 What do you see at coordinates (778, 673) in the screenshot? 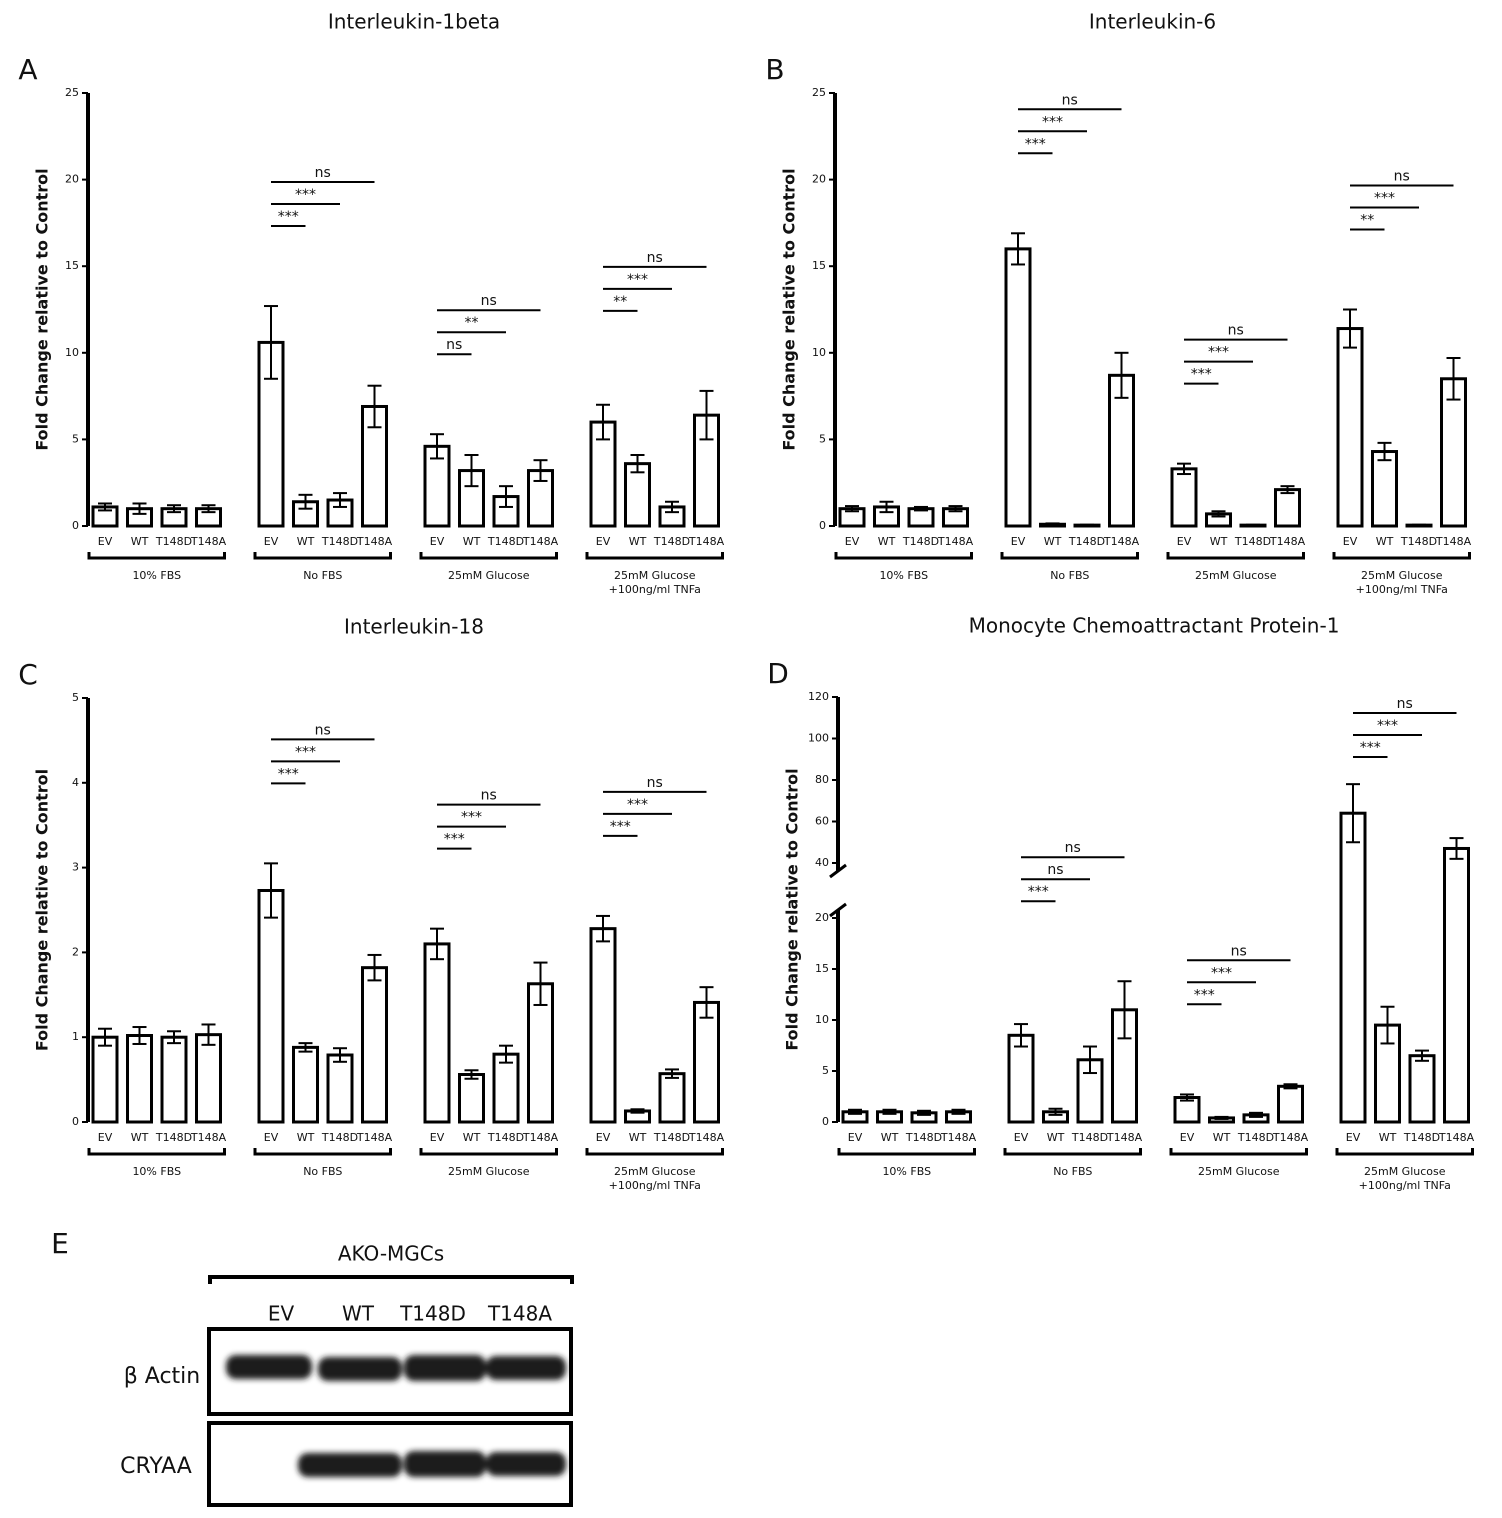
I see `panel-letter: D` at bounding box center [778, 673].